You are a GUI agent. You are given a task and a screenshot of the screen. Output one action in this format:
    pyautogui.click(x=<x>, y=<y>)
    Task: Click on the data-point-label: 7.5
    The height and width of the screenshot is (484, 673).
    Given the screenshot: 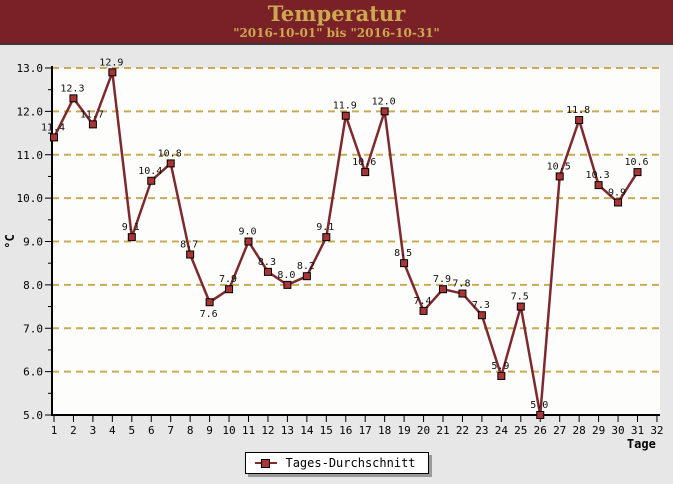 What is the action you would take?
    pyautogui.click(x=520, y=297)
    